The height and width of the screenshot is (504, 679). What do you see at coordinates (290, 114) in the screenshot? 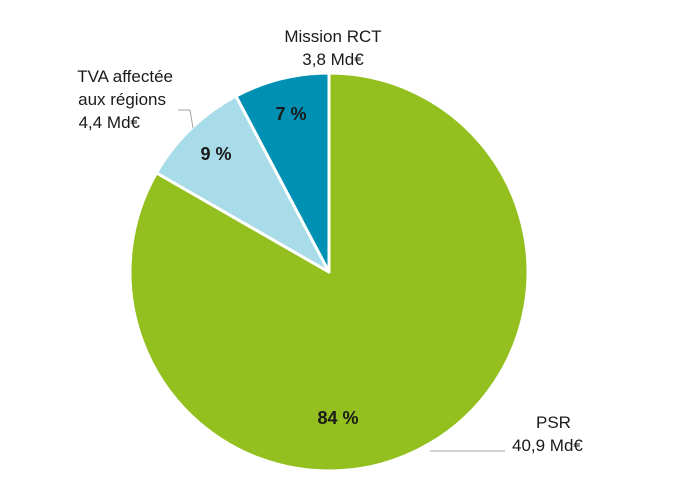
I see `percent-label-rct: 7 %` at bounding box center [290, 114].